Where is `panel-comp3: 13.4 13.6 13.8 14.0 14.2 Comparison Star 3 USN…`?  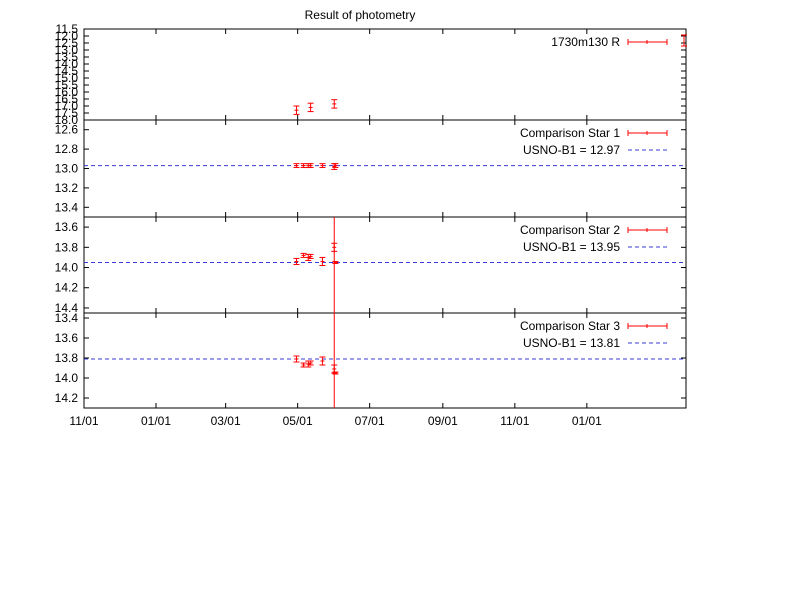 panel-comp3: 13.4 13.6 13.8 14.0 14.2 Comparison Star 3 USN… is located at coordinates (371, 360).